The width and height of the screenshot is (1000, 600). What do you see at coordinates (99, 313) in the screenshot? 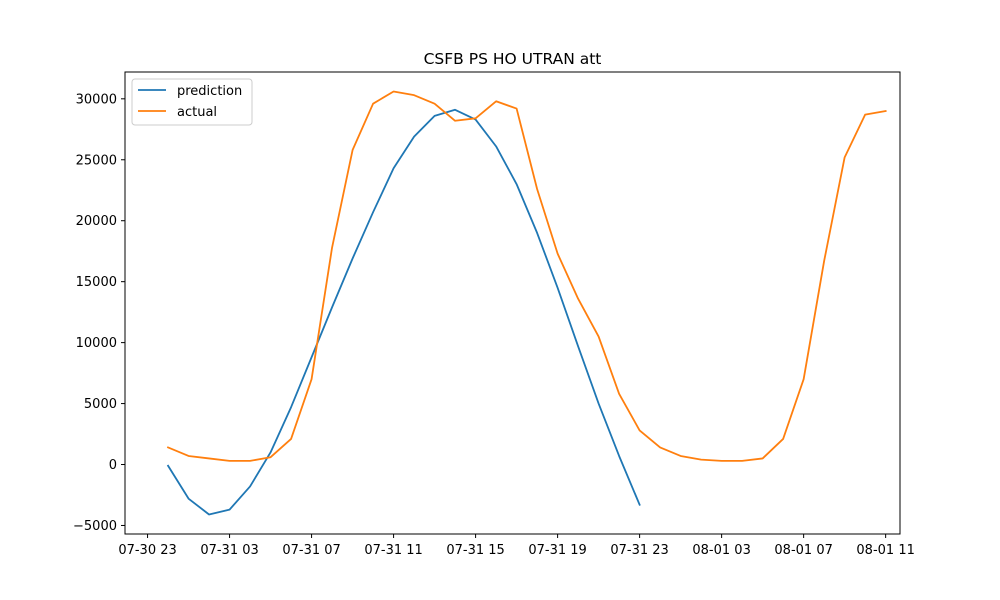
I see `y-axis: −5000 0 5000 10000 15000 20000 25000 30000` at bounding box center [99, 313].